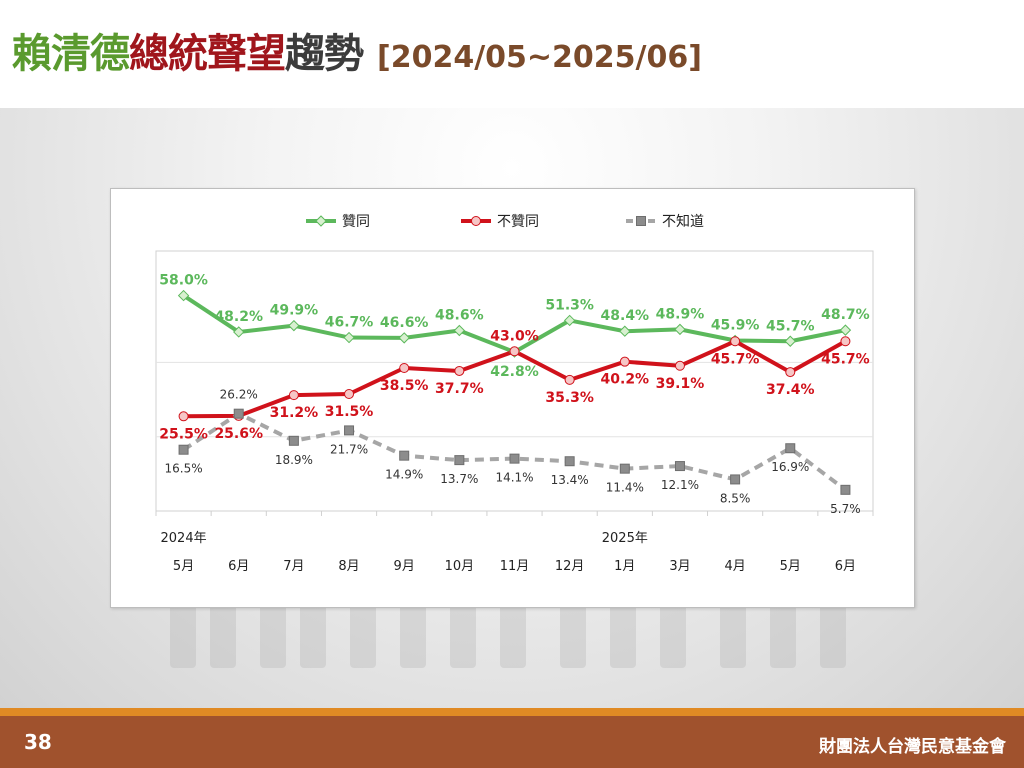  I want to click on data-label: 14.1%, so click(514, 478).